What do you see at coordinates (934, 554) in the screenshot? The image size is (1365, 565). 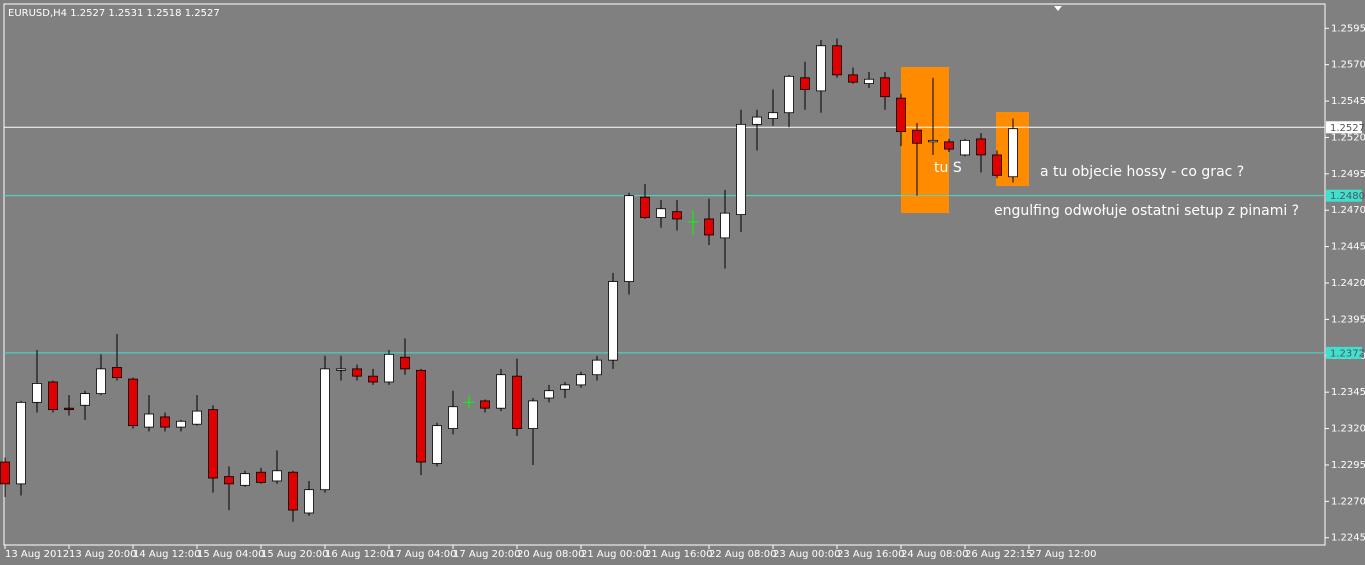 I see `x-tick-label: 24 Aug 08:00` at bounding box center [934, 554].